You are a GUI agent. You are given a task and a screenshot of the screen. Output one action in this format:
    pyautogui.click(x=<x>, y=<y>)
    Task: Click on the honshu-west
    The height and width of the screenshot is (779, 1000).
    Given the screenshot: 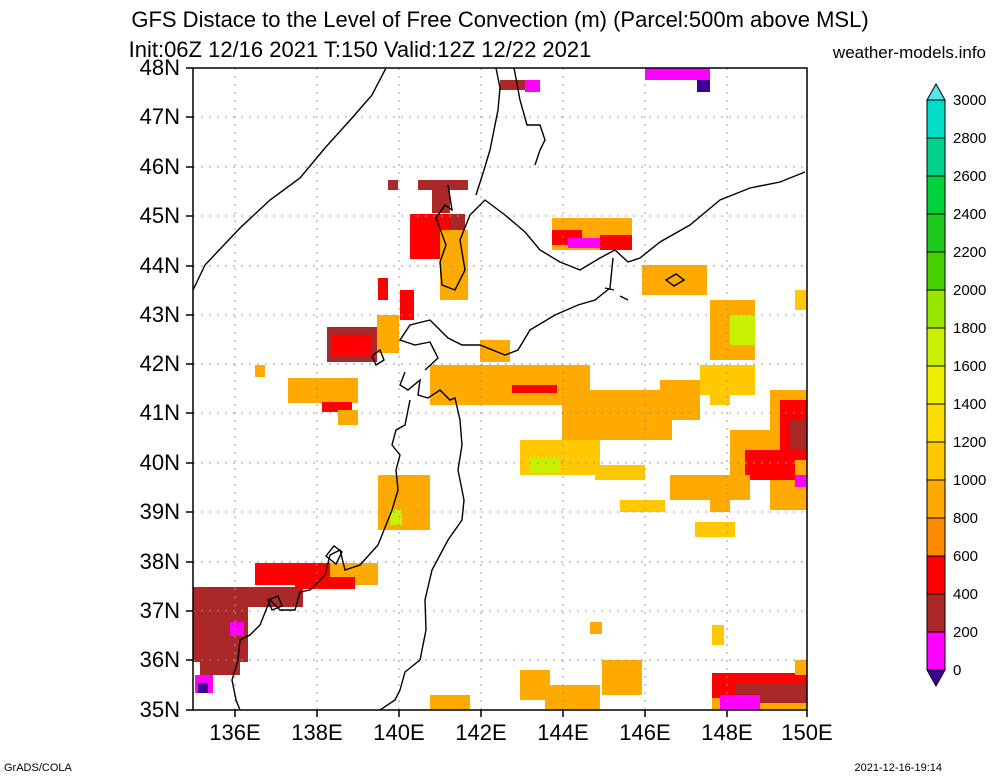 What is the action you would take?
    pyautogui.click(x=321, y=555)
    